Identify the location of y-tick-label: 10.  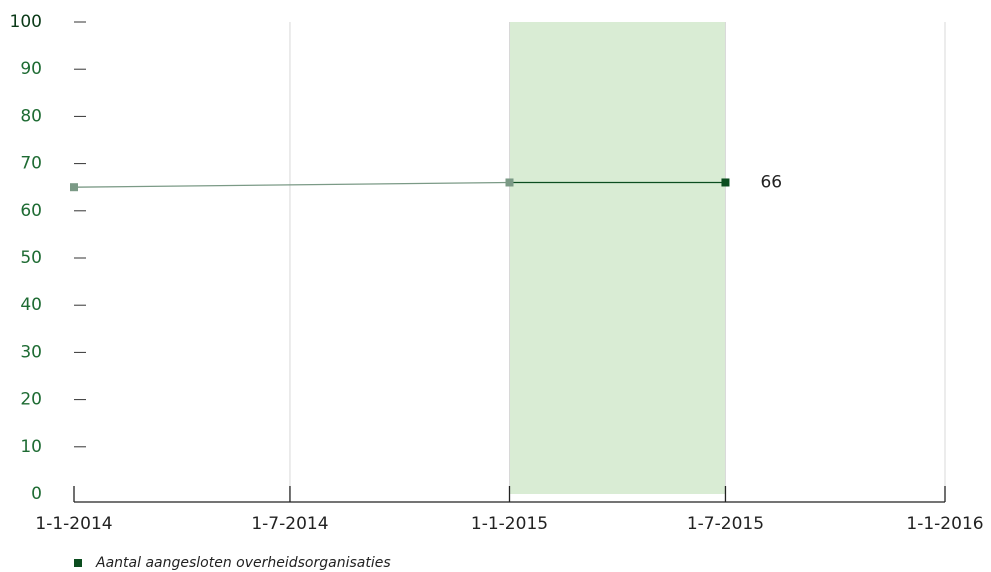
(31, 447).